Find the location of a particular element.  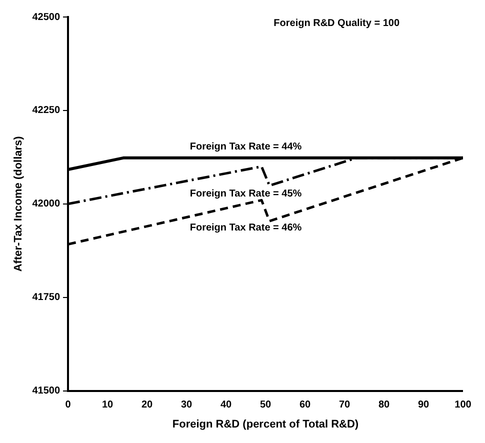

y-tick-label: 42500 is located at coordinates (46, 17).